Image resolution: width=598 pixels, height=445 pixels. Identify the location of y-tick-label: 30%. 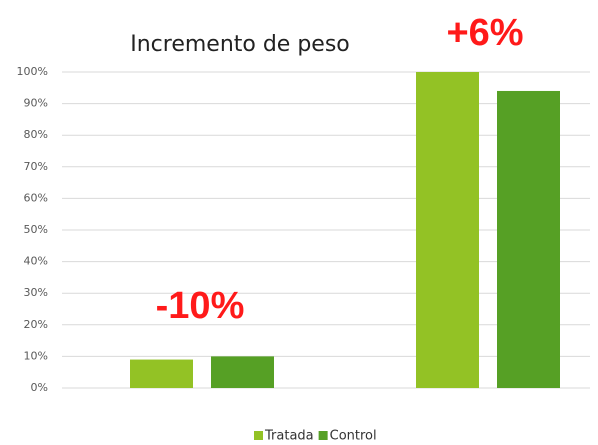
(36, 292).